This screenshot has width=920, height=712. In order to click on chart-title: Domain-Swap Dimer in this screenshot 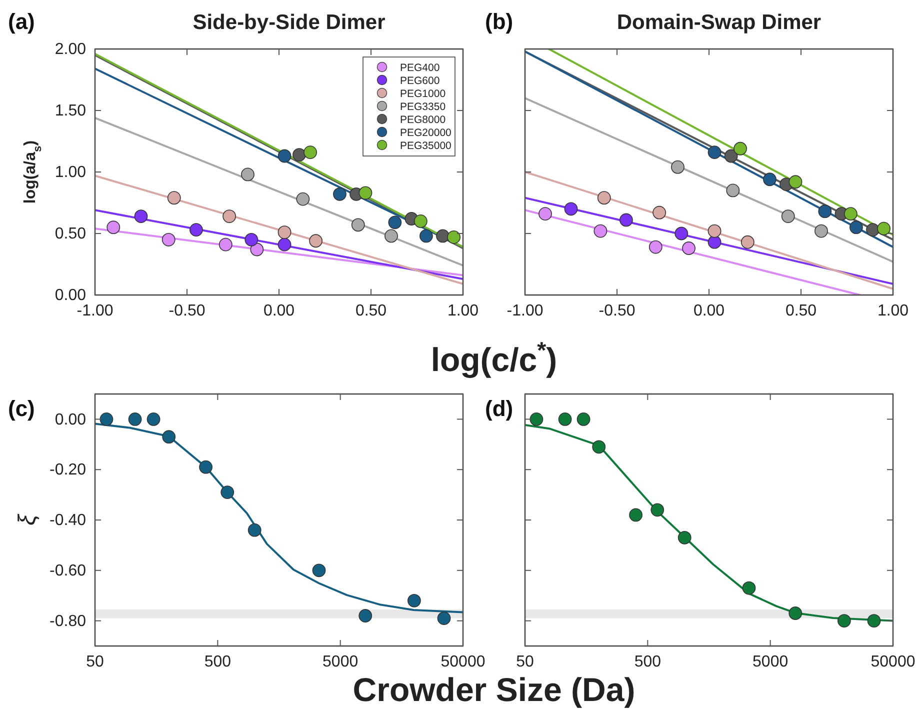, I will do `click(719, 22)`.